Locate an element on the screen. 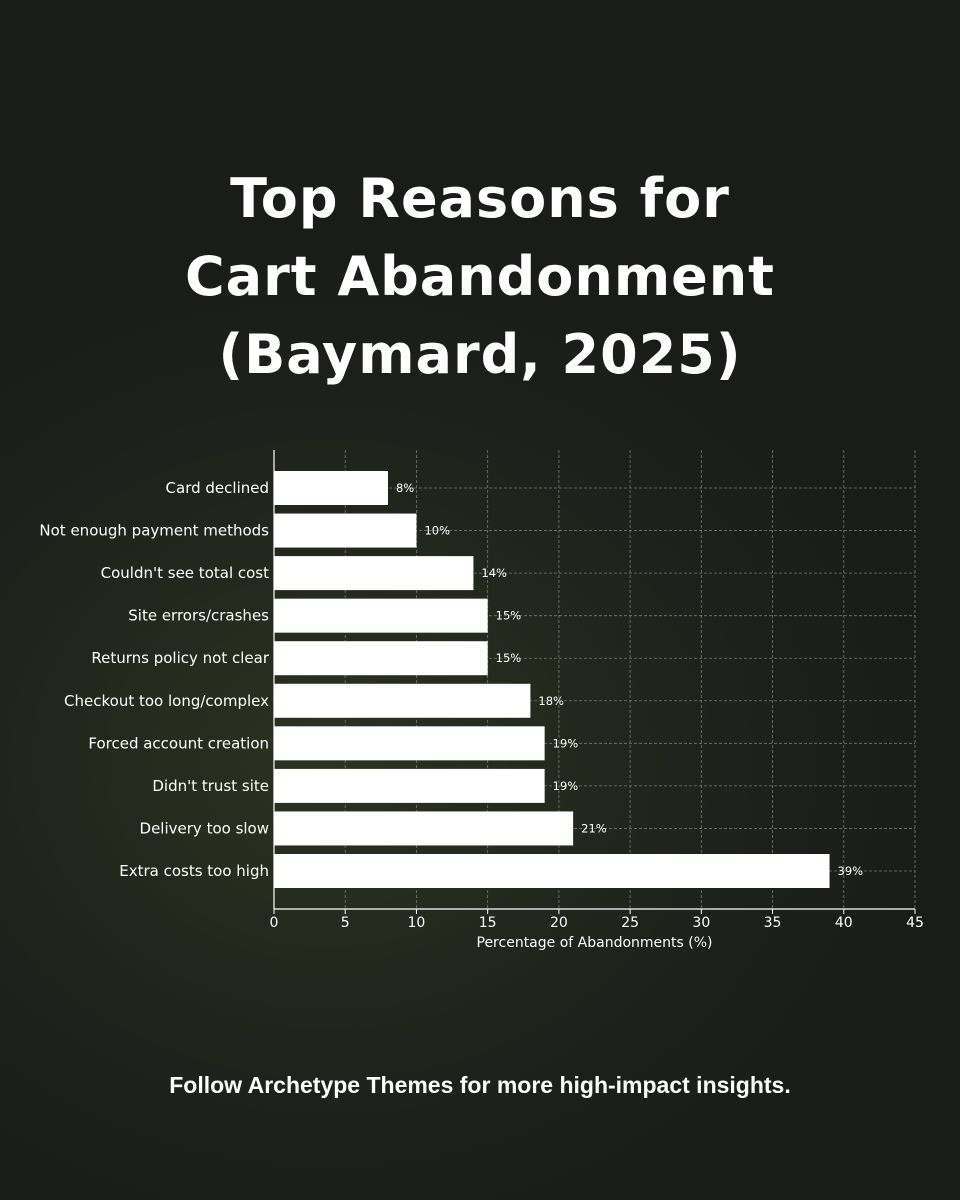 This screenshot has width=960, height=1200. title-line-2: Cart Abandonment is located at coordinates (480, 276).